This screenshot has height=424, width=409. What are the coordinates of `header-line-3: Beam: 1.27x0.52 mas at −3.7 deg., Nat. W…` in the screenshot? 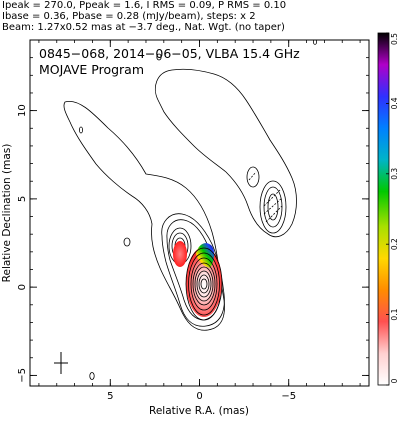 It's located at (143, 27).